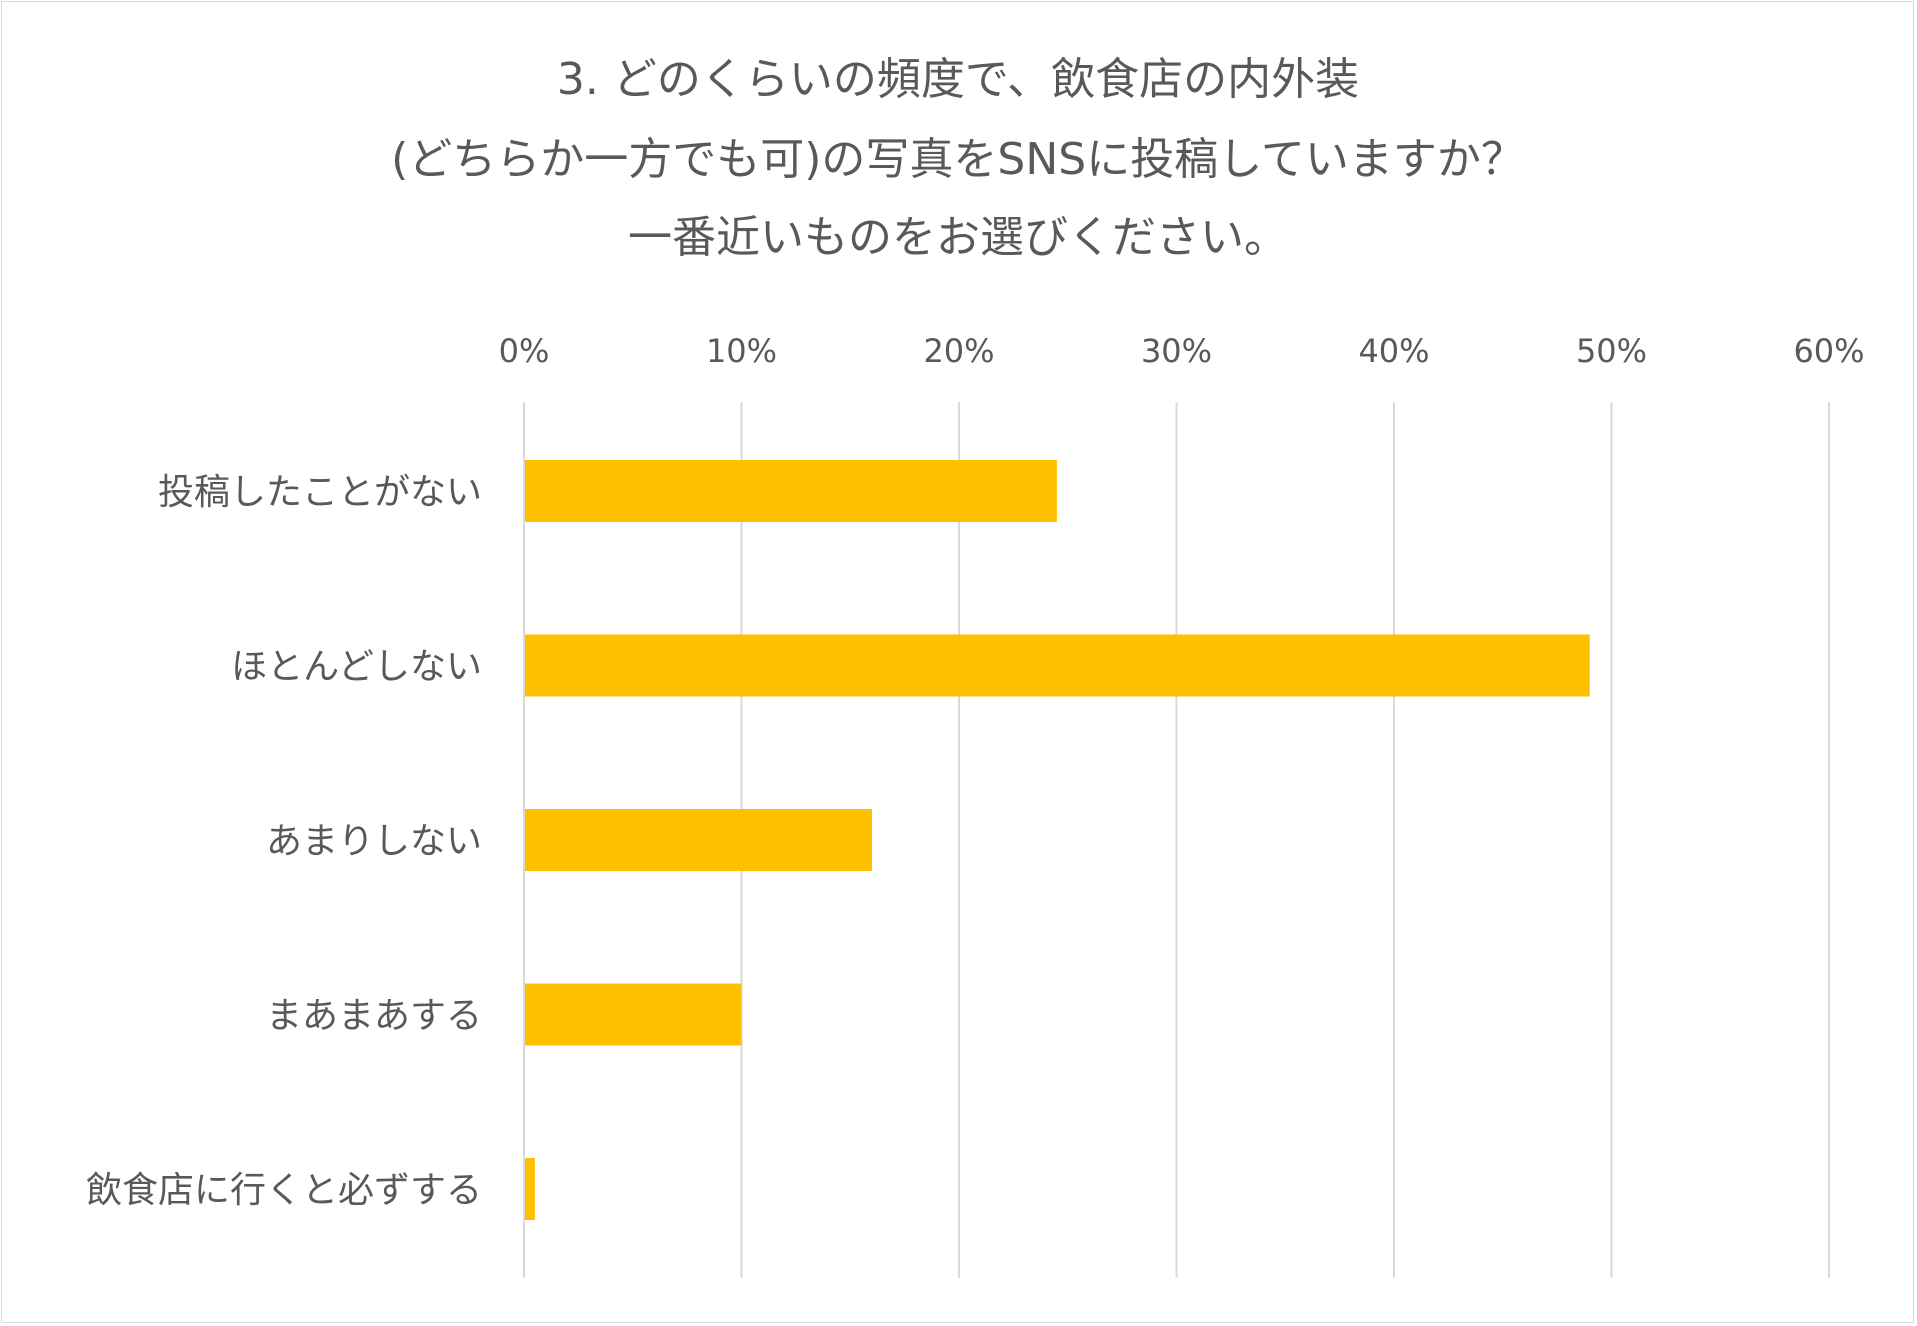 This screenshot has width=1917, height=1326. What do you see at coordinates (374, 1016) in the screenshot?
I see `category-label: まあまあする` at bounding box center [374, 1016].